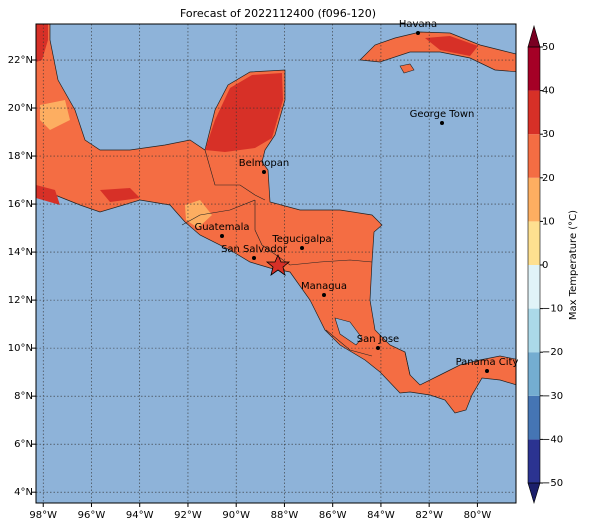 This screenshot has width=591, height=528. Describe the element at coordinates (264, 163) in the screenshot. I see `city-label: Belmopan` at that location.